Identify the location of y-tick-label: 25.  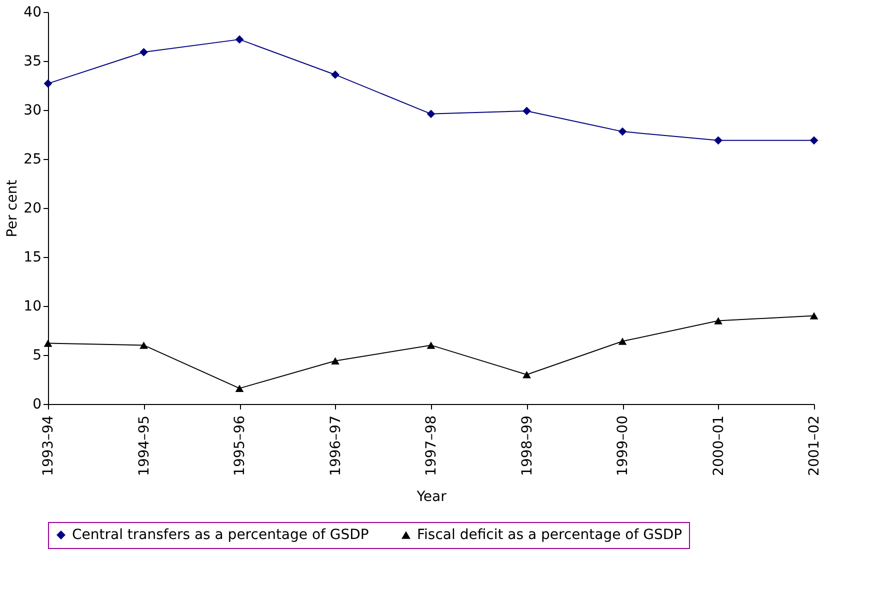
(33, 160).